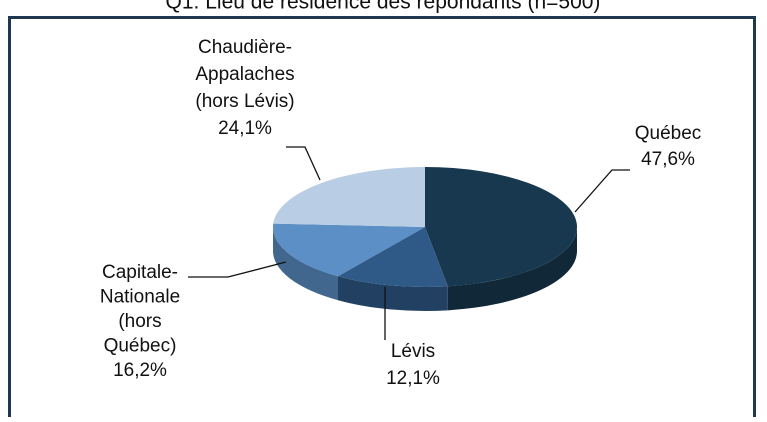 This screenshot has height=422, width=767. What do you see at coordinates (140, 346) in the screenshot?
I see `category-label: Québec)` at bounding box center [140, 346].